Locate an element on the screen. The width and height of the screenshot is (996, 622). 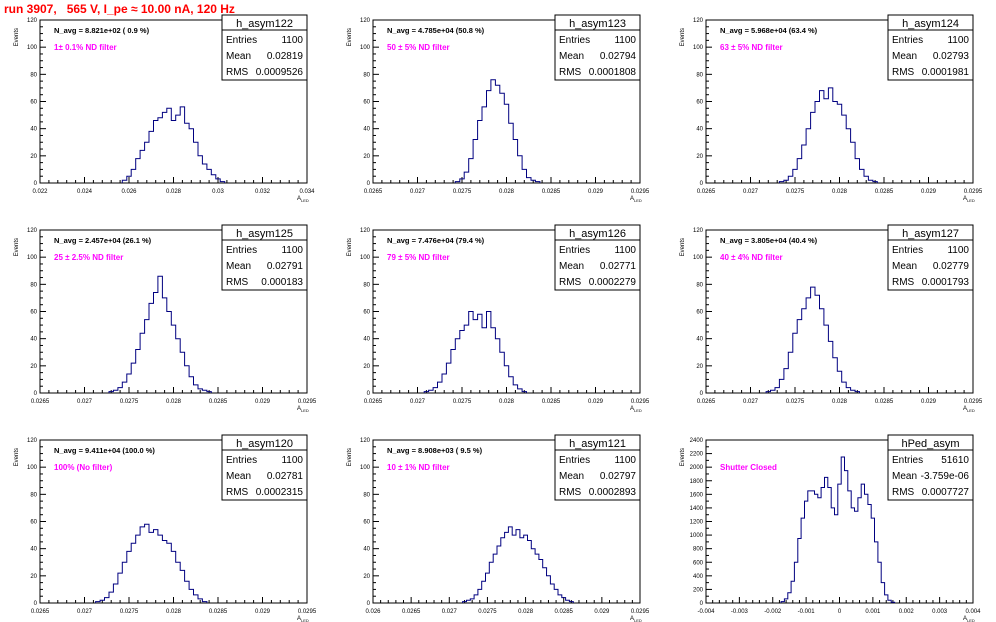
filter-annotation: Shutter Closed is located at coordinates (748, 467).